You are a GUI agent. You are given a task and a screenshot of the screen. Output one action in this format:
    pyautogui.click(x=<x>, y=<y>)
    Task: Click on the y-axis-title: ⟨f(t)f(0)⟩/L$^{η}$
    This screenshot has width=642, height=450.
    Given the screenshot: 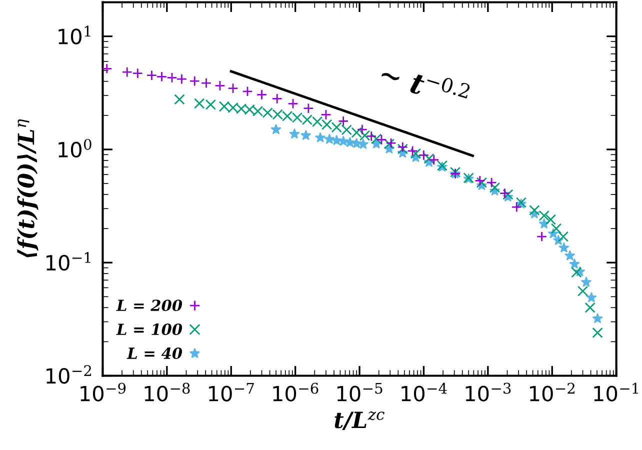 What is the action you would take?
    pyautogui.click(x=27, y=188)
    